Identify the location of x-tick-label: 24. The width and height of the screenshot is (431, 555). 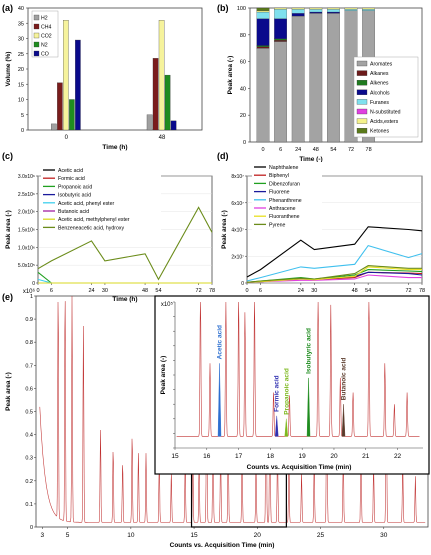
(298, 150).